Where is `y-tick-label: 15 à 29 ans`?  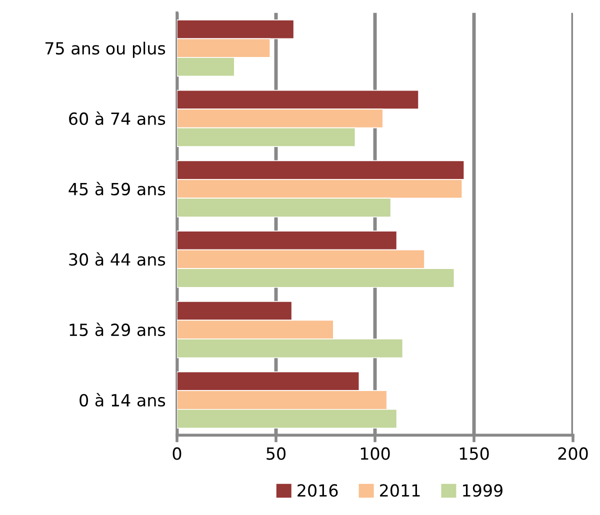
y-tick-label: 15 à 29 ans is located at coordinates (118, 329).